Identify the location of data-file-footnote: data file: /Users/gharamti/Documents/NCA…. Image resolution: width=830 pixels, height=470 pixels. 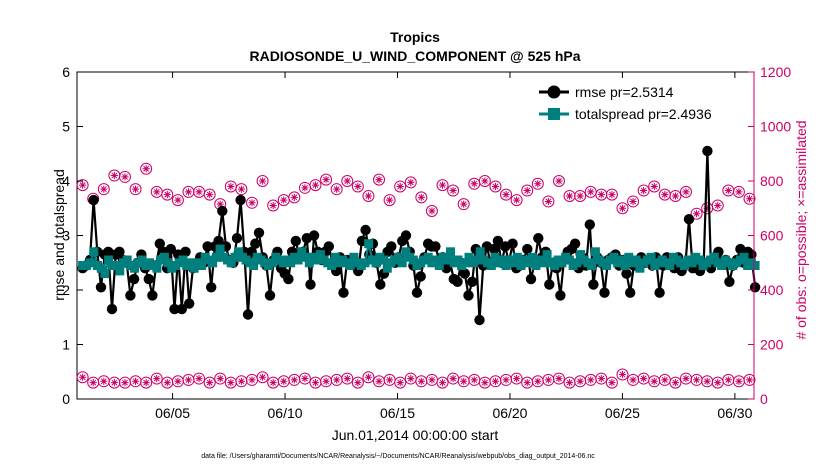
(398, 456).